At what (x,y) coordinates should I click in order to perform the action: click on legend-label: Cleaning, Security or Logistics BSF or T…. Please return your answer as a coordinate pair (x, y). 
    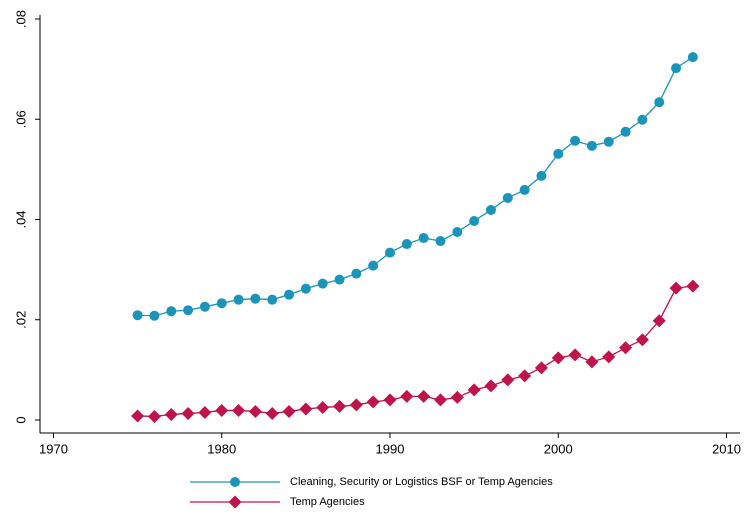
    Looking at the image, I should click on (421, 482).